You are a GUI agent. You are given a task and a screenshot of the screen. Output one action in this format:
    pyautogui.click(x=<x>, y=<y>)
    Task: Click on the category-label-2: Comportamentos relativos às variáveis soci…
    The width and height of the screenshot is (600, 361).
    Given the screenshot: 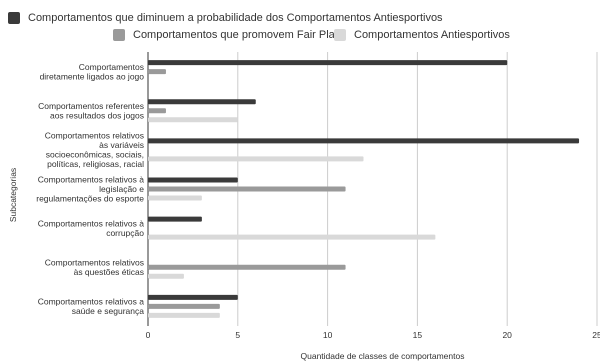 What is the action you would take?
    pyautogui.click(x=94, y=150)
    